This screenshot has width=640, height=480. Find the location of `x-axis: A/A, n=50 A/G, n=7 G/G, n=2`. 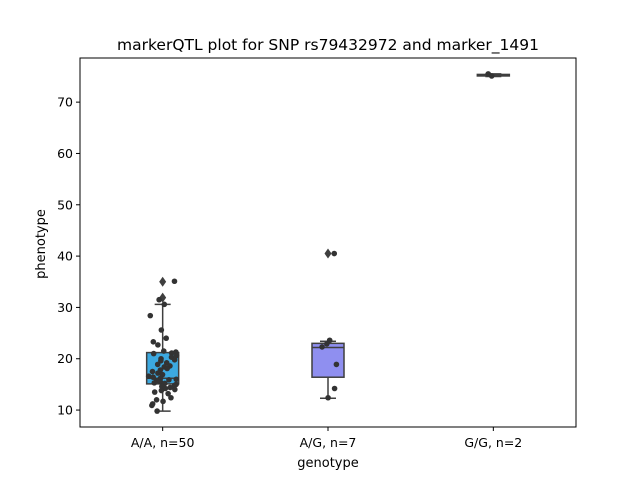

x-axis: A/A, n=50 A/G, n=7 G/G, n=2 is located at coordinates (326, 438).